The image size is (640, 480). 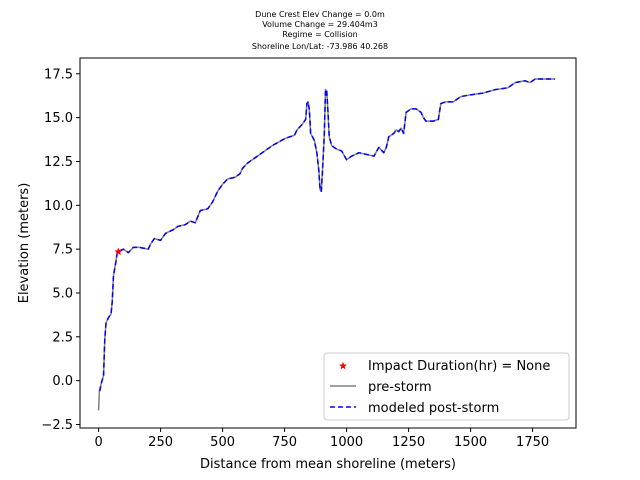 What do you see at coordinates (58, 74) in the screenshot?
I see `y-tick-label: 17.5` at bounding box center [58, 74].